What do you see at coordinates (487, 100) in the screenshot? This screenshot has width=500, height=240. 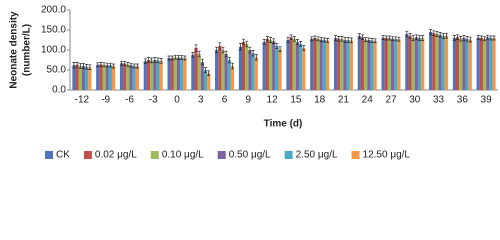 I see `x-tick-label: 39` at bounding box center [487, 100].